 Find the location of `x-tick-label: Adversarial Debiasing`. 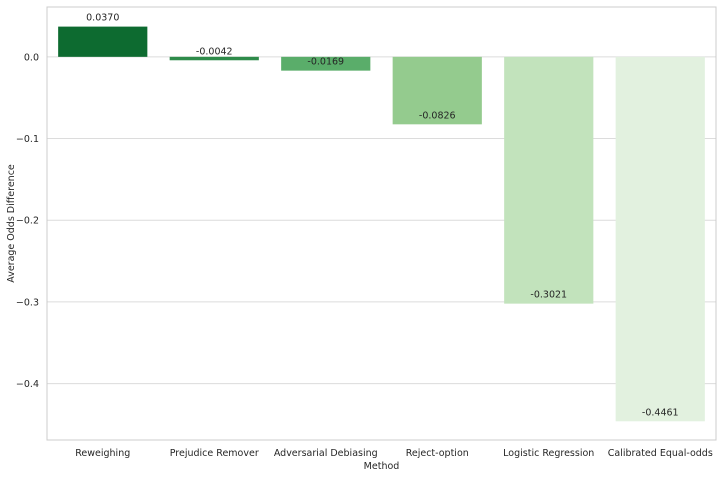

x-tick-label: Adversarial Debiasing is located at coordinates (326, 453).